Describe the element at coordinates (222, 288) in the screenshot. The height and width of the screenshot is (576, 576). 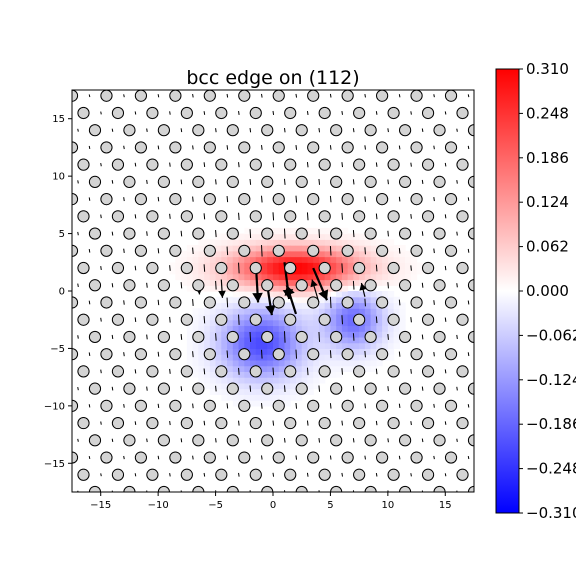
I see `displacement-arrow` at that location.